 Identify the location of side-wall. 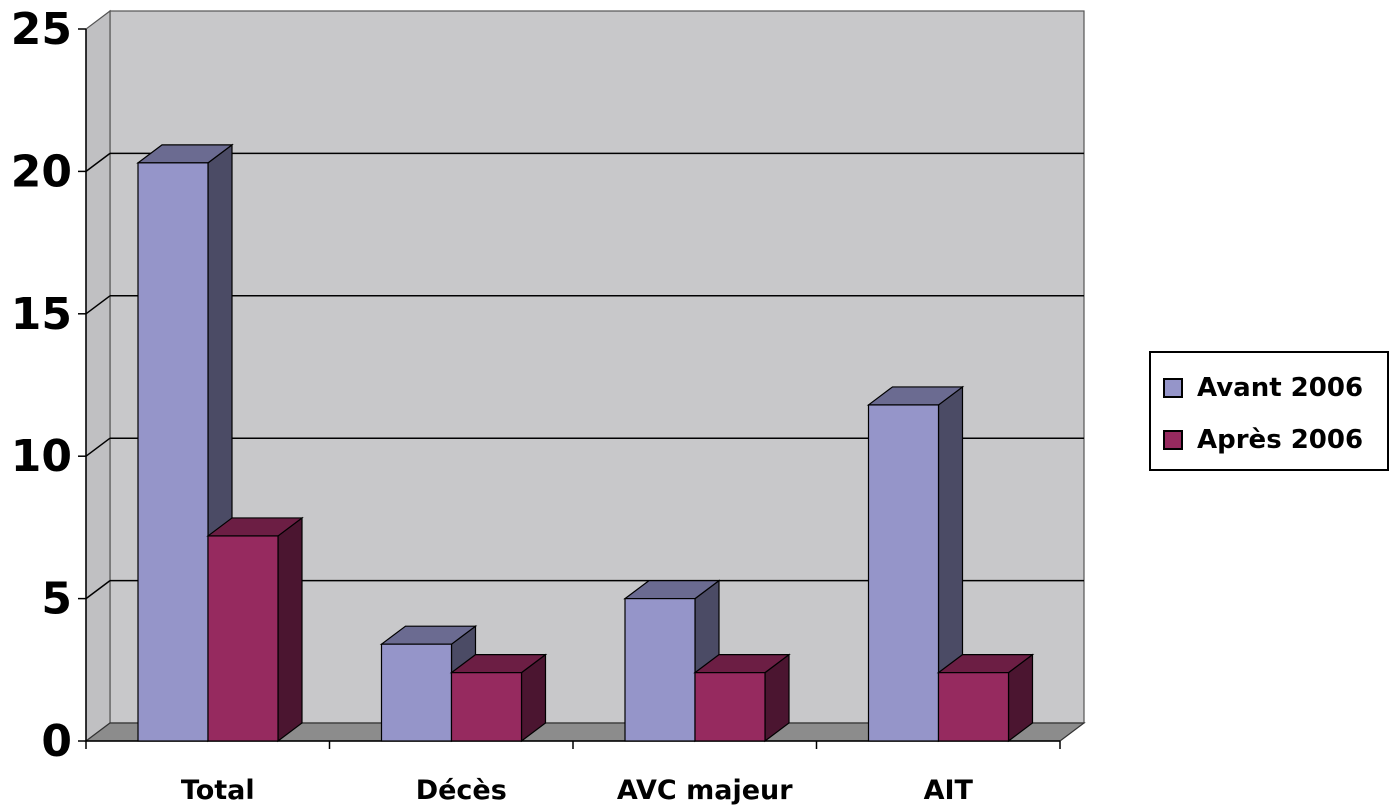
(98, 376).